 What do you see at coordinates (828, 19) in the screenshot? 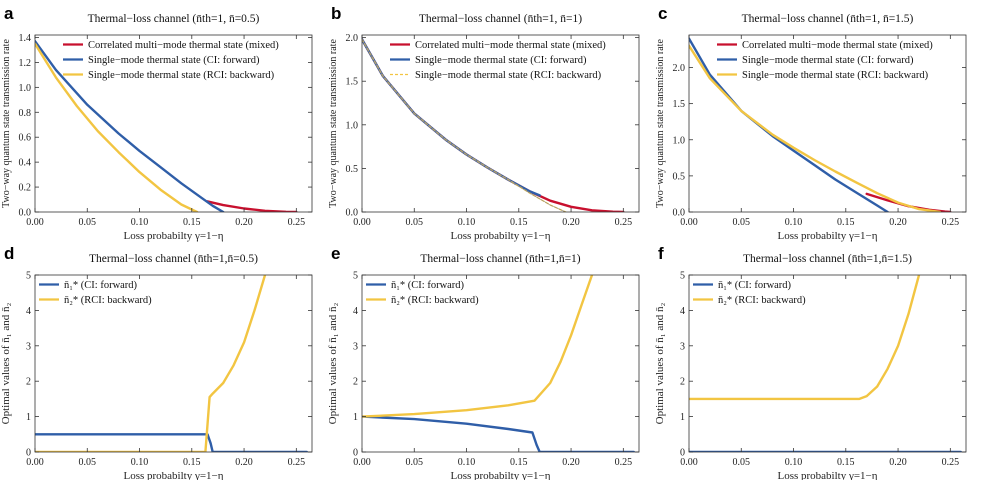
I see `chart-title: Thermal−loss channel (n̄th=1, n̄=1.5)` at bounding box center [828, 19].